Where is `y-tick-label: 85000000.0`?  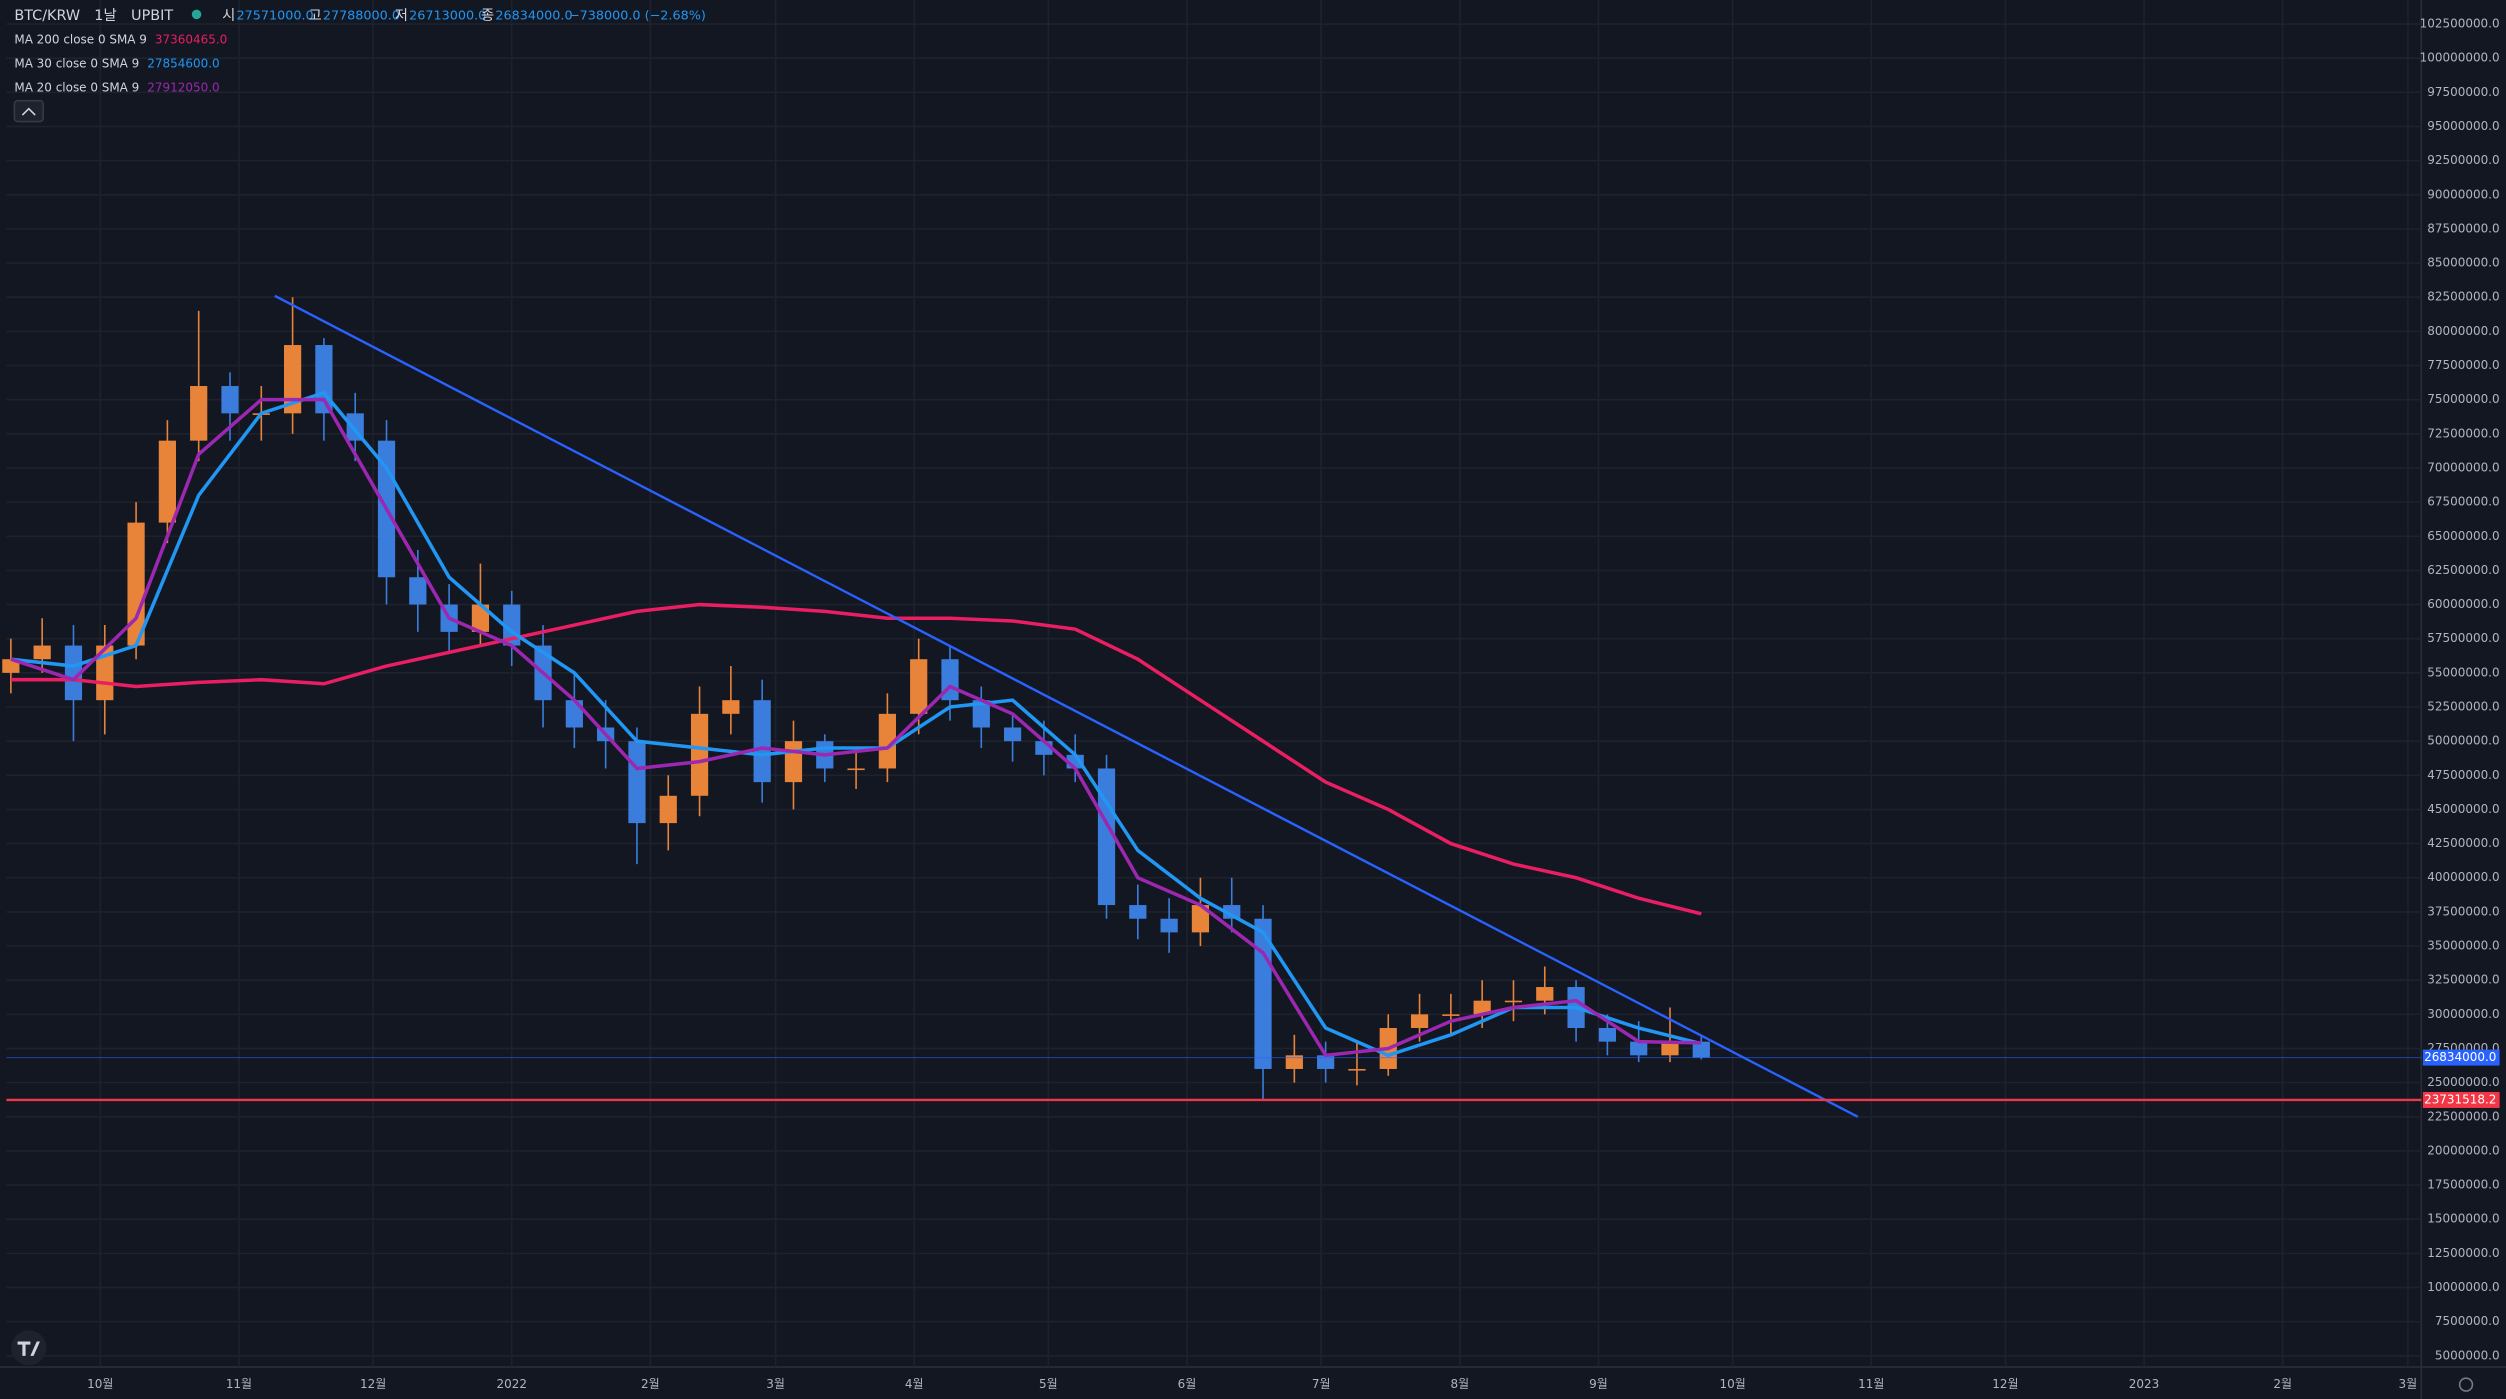
y-tick-label: 85000000.0 is located at coordinates (2463, 263).